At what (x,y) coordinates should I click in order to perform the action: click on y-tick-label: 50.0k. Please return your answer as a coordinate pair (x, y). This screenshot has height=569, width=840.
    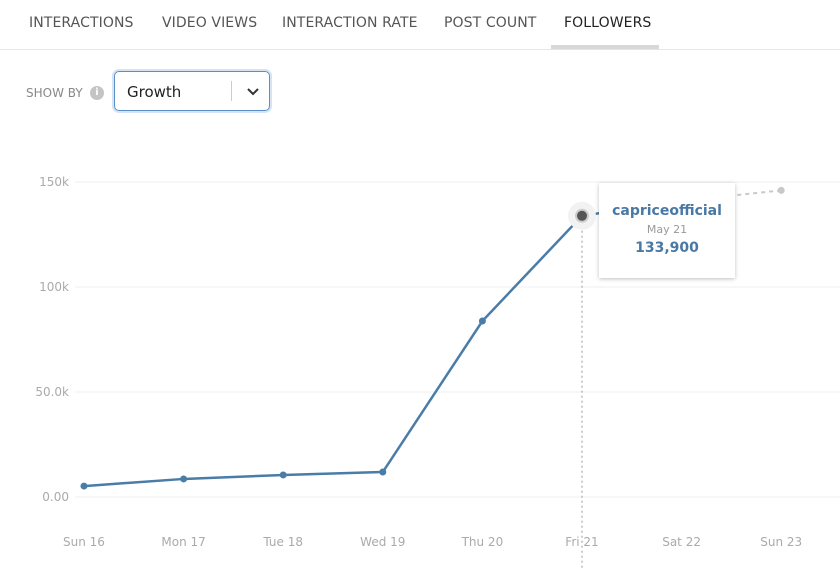
    Looking at the image, I should click on (52, 392).